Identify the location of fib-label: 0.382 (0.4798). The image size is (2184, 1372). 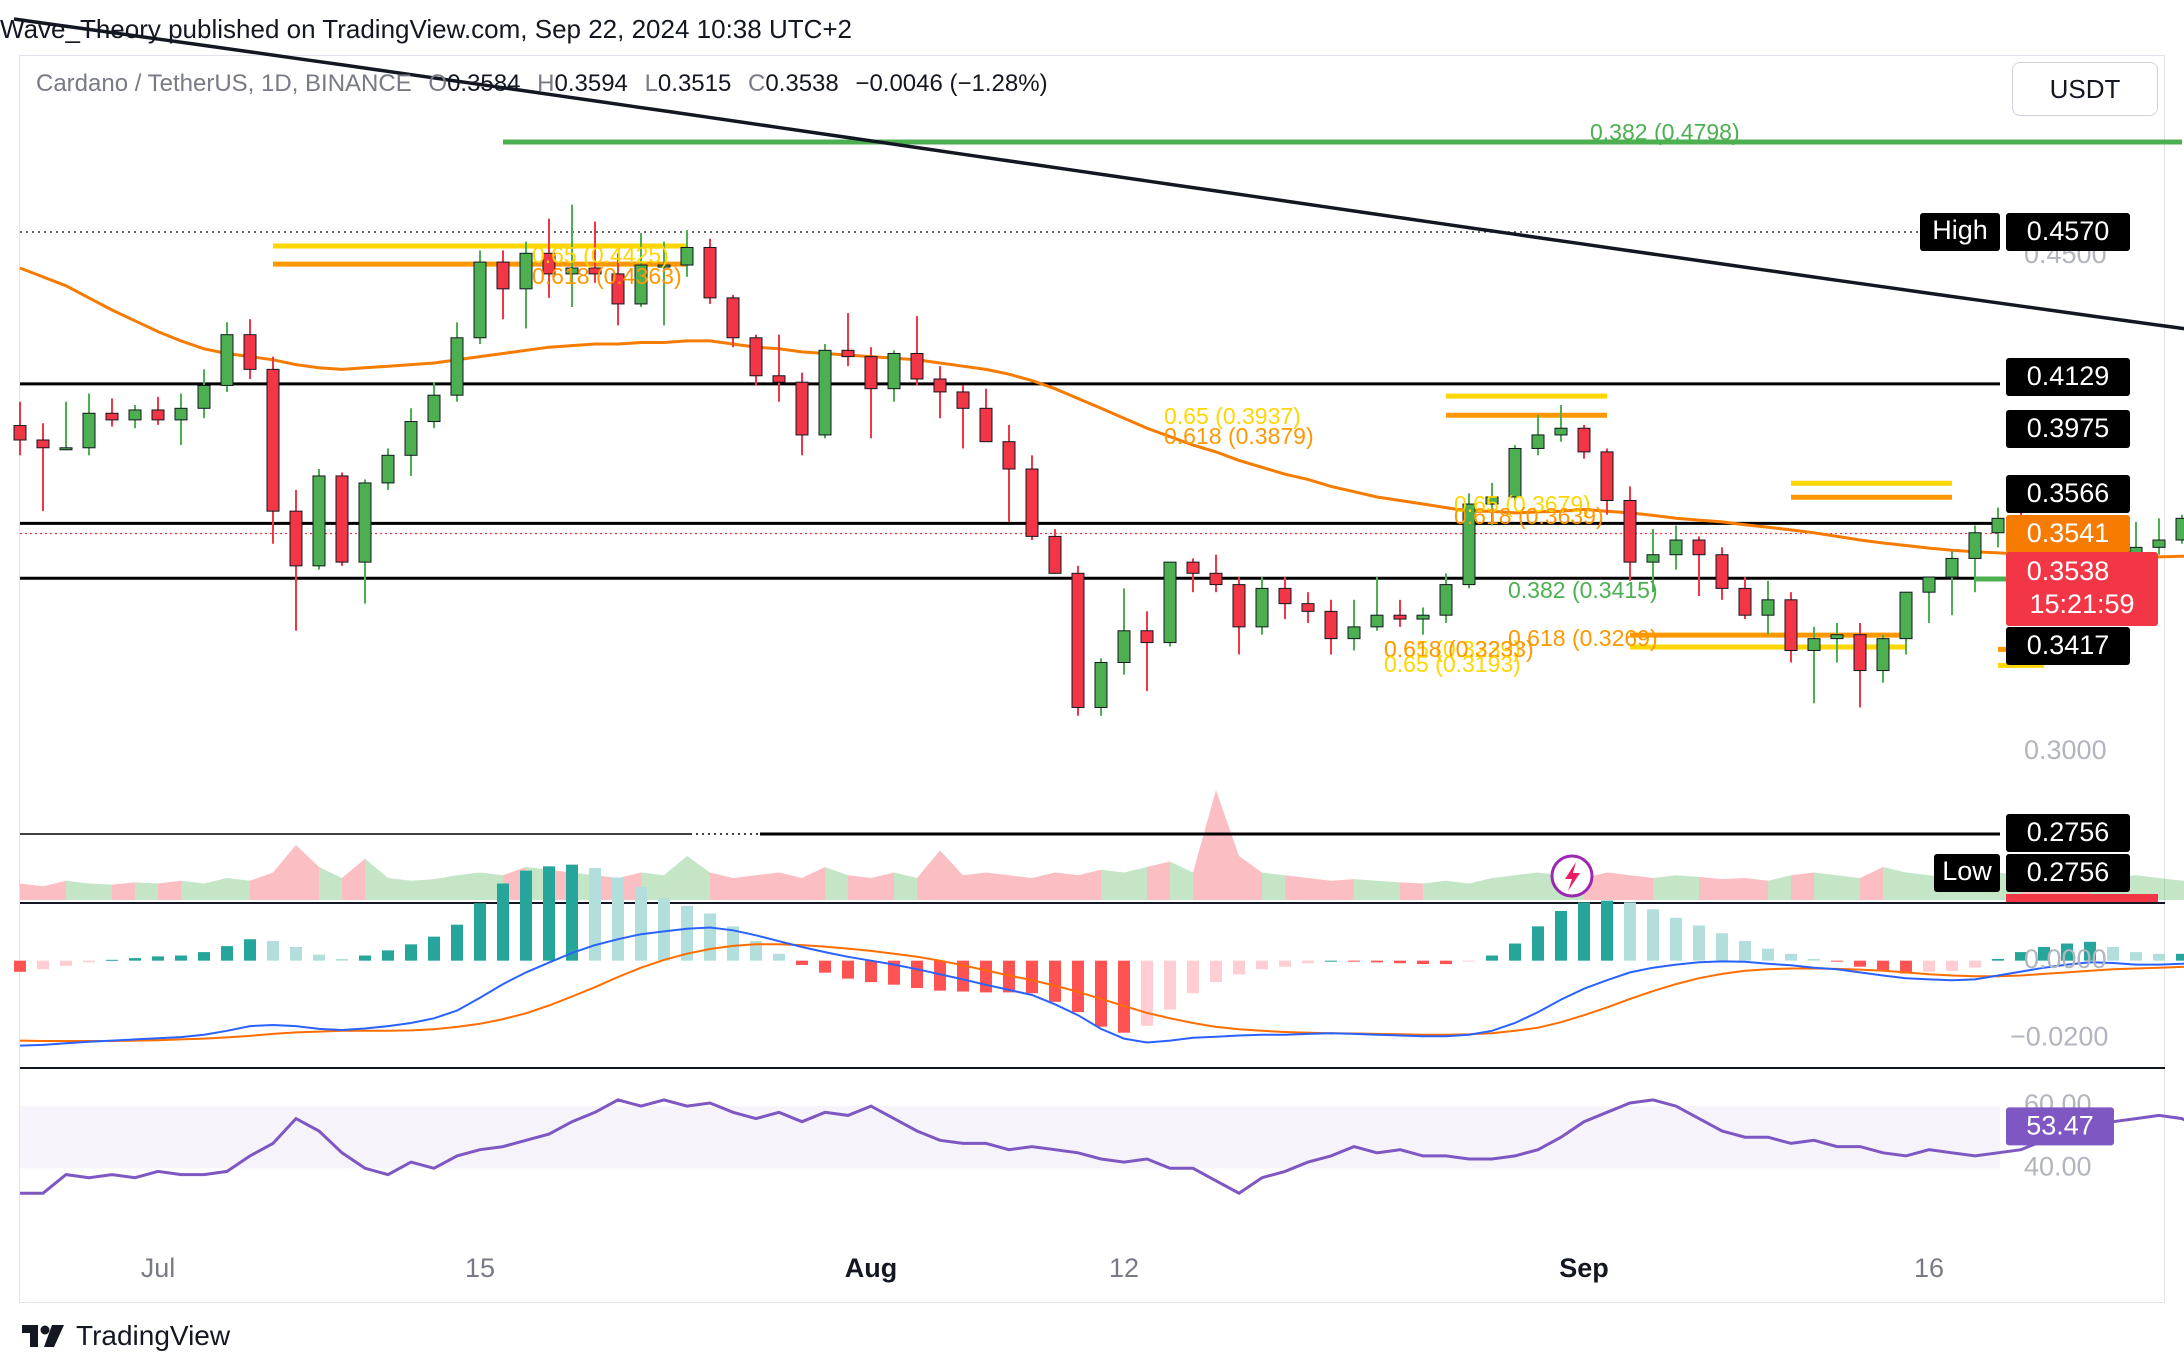
(1665, 132).